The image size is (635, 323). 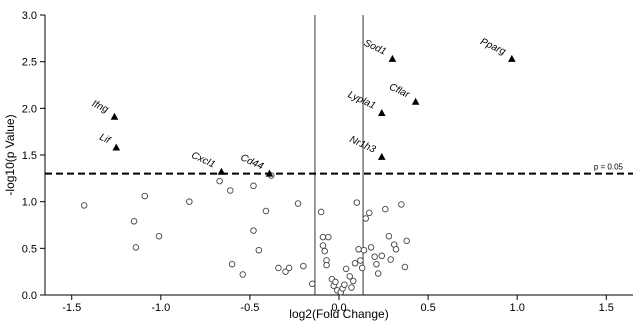 What do you see at coordinates (338, 308) in the screenshot?
I see `x-tick-label: 0.0` at bounding box center [338, 308].